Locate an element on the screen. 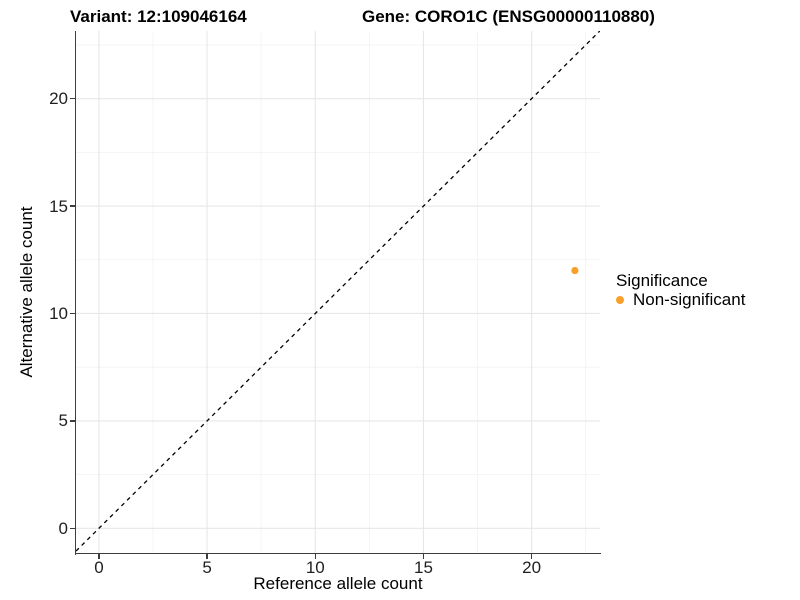 This screenshot has width=800, height=600. y-axis-line is located at coordinates (75, 292).